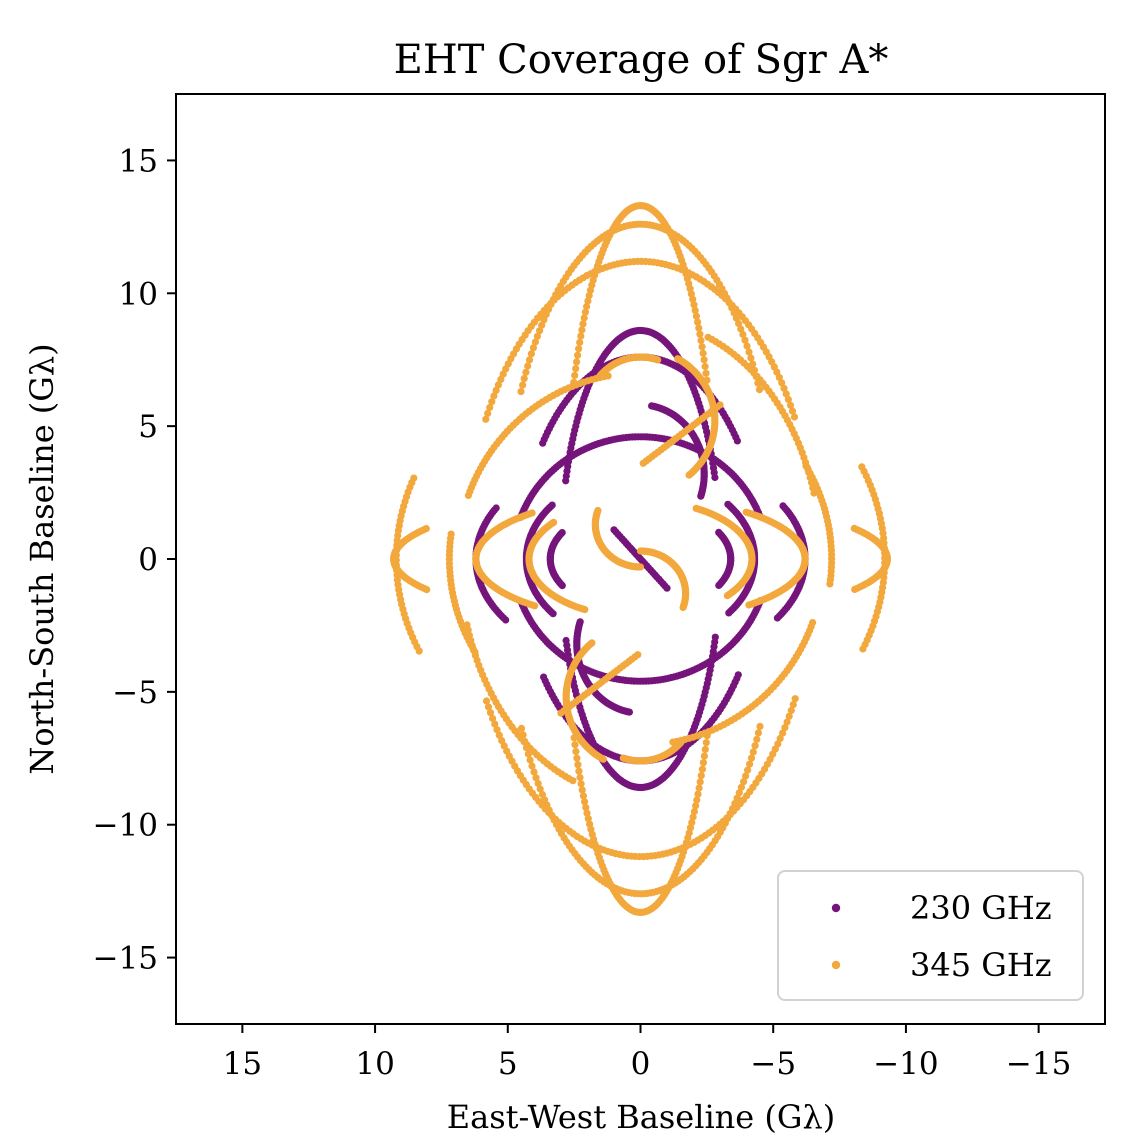 The width and height of the screenshot is (1130, 1148). I want to click on legend: 230 GHz 345 GHz, so click(930, 935).